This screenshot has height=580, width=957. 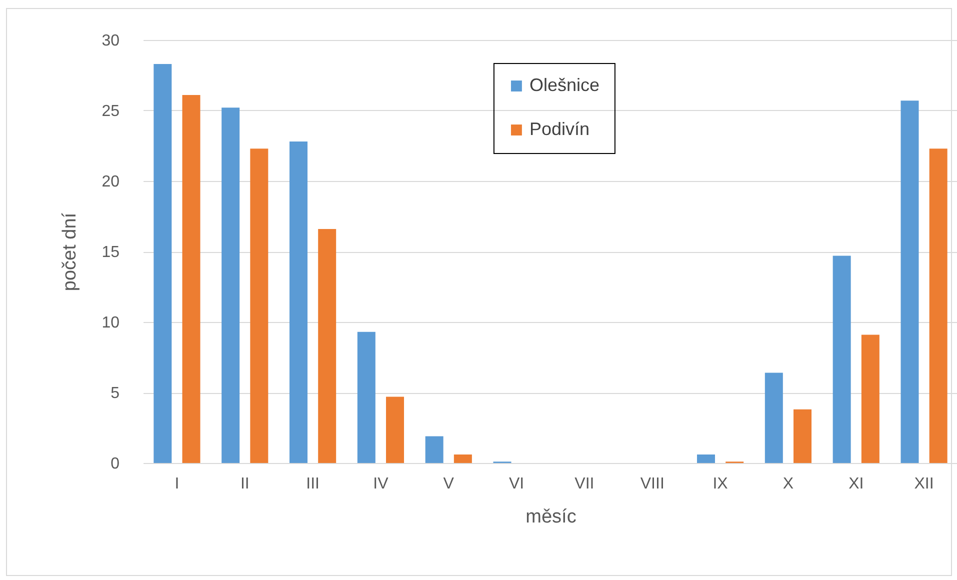 What do you see at coordinates (115, 393) in the screenshot?
I see `y-tick-label: 5` at bounding box center [115, 393].